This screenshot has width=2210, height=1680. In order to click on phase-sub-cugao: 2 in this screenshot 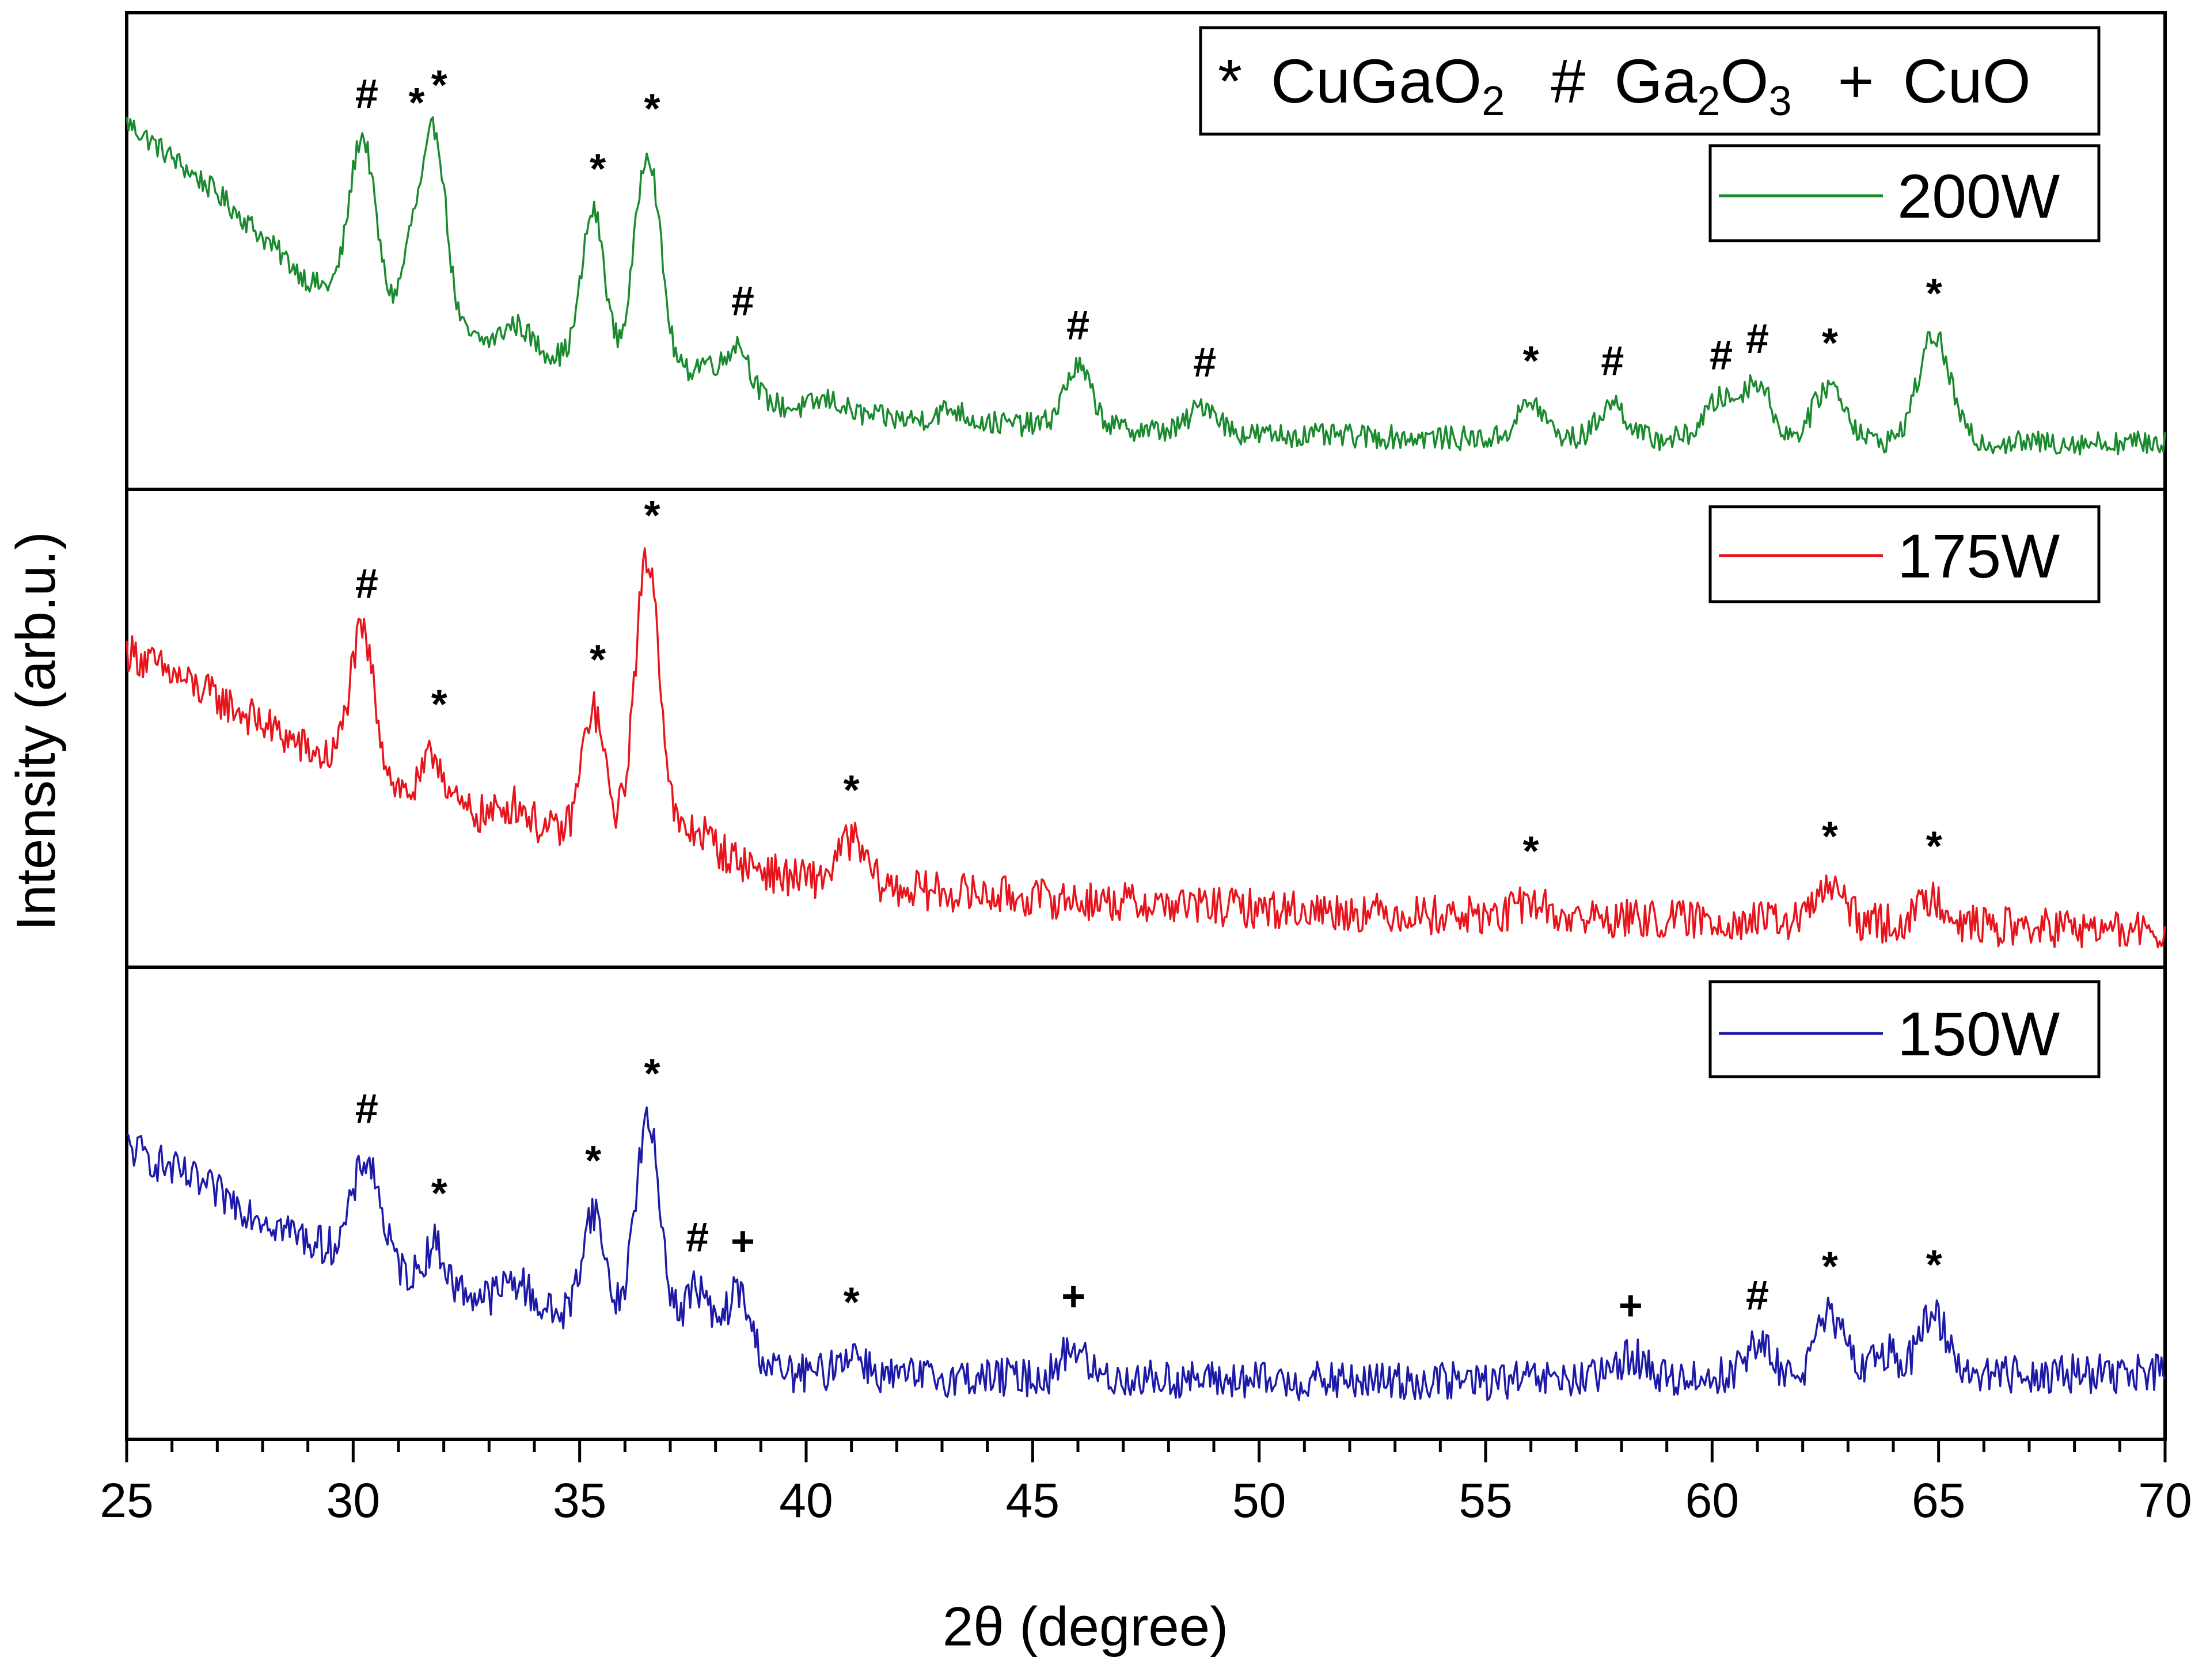, I will do `click(1493, 101)`.